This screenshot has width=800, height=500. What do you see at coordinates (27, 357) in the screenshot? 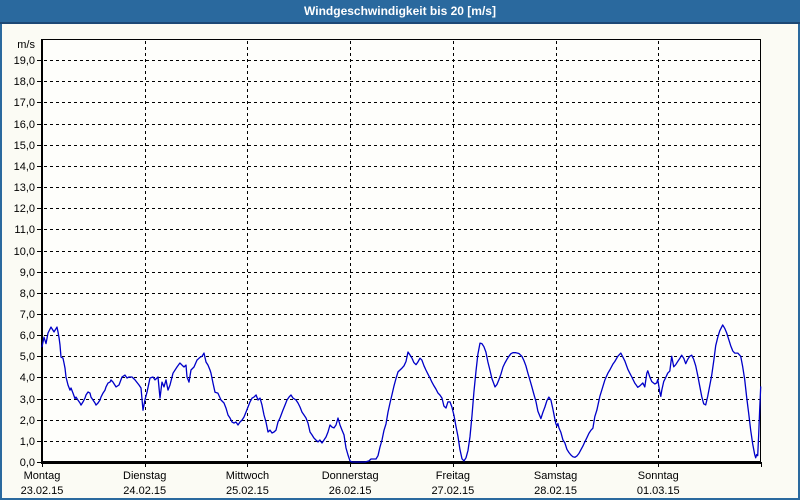
I see `y-tick-label: 5,0` at bounding box center [27, 357].